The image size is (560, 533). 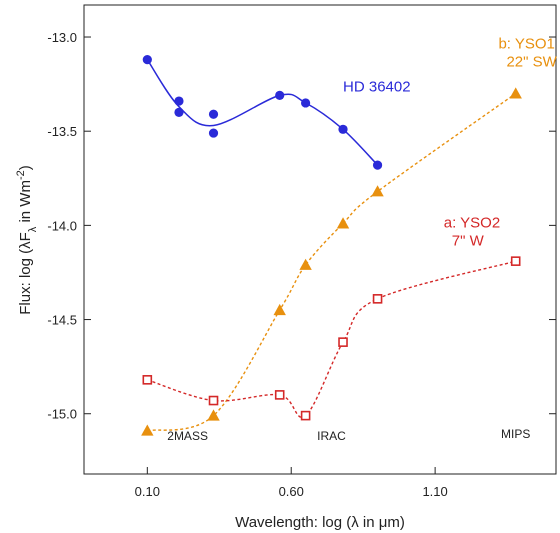 I want to click on y-axis-title-middle: in Wm, so click(x=25, y=203).